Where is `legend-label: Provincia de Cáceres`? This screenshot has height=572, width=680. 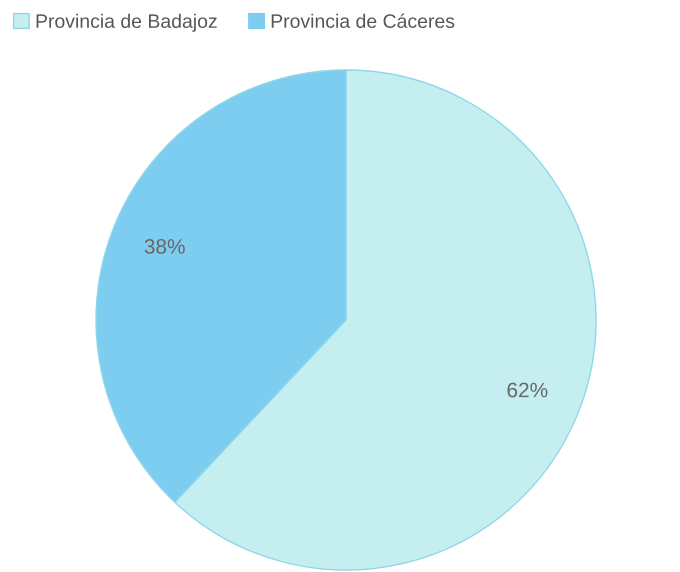
legend-label: Provincia de Cáceres is located at coordinates (363, 20).